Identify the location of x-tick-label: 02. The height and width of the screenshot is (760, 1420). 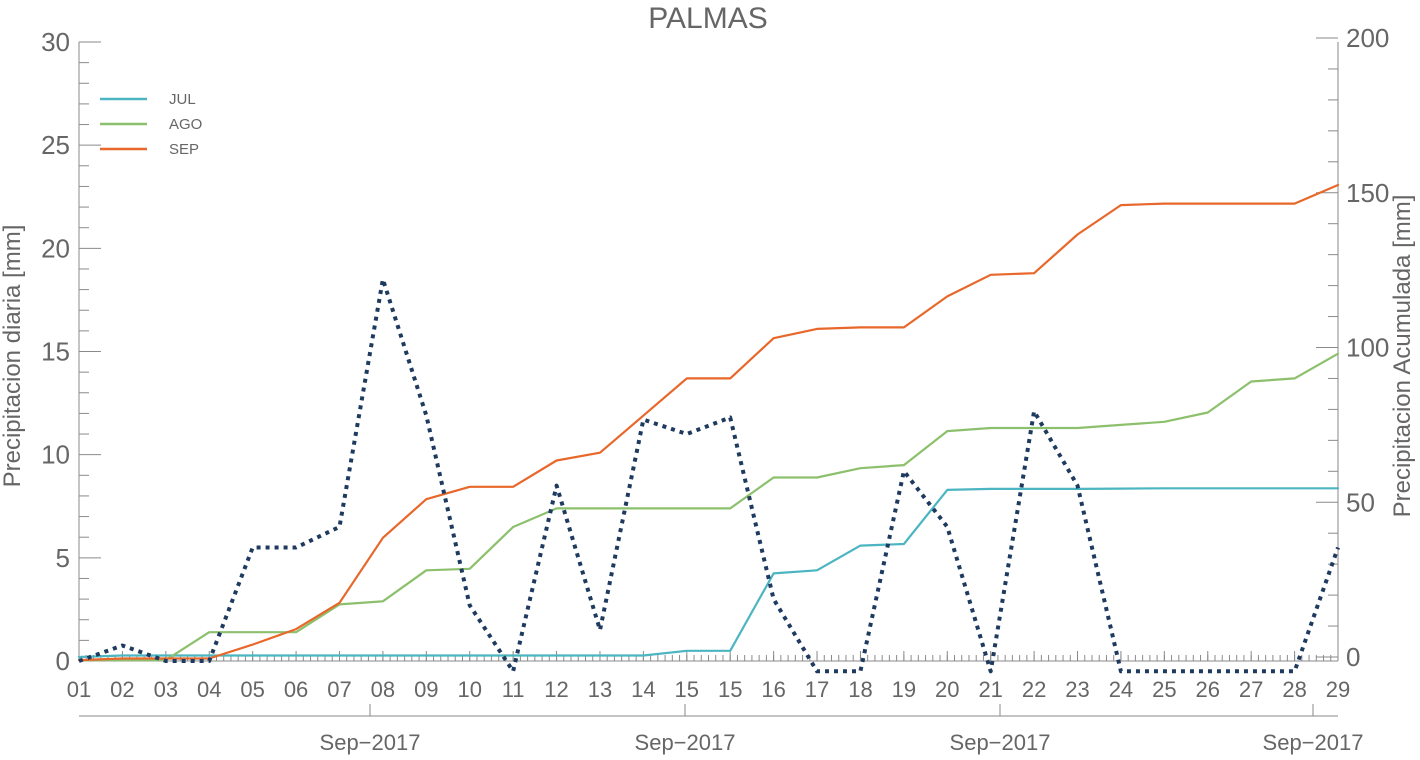
(122, 689).